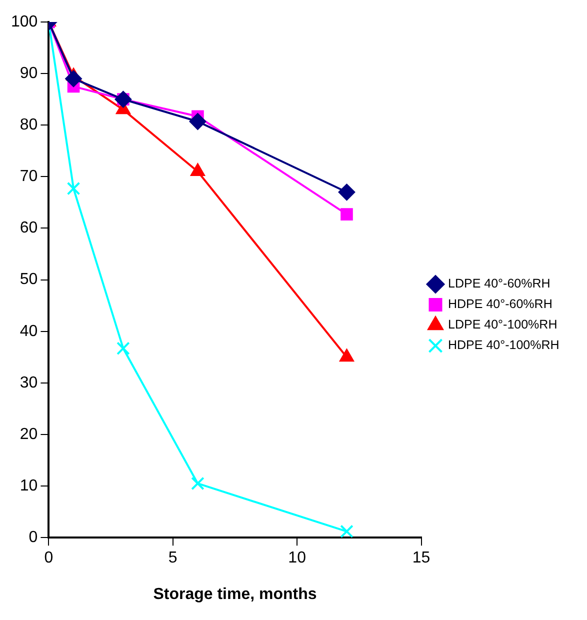 This screenshot has width=587, height=620. Describe the element at coordinates (173, 558) in the screenshot. I see `x-tick-label: 5` at that location.